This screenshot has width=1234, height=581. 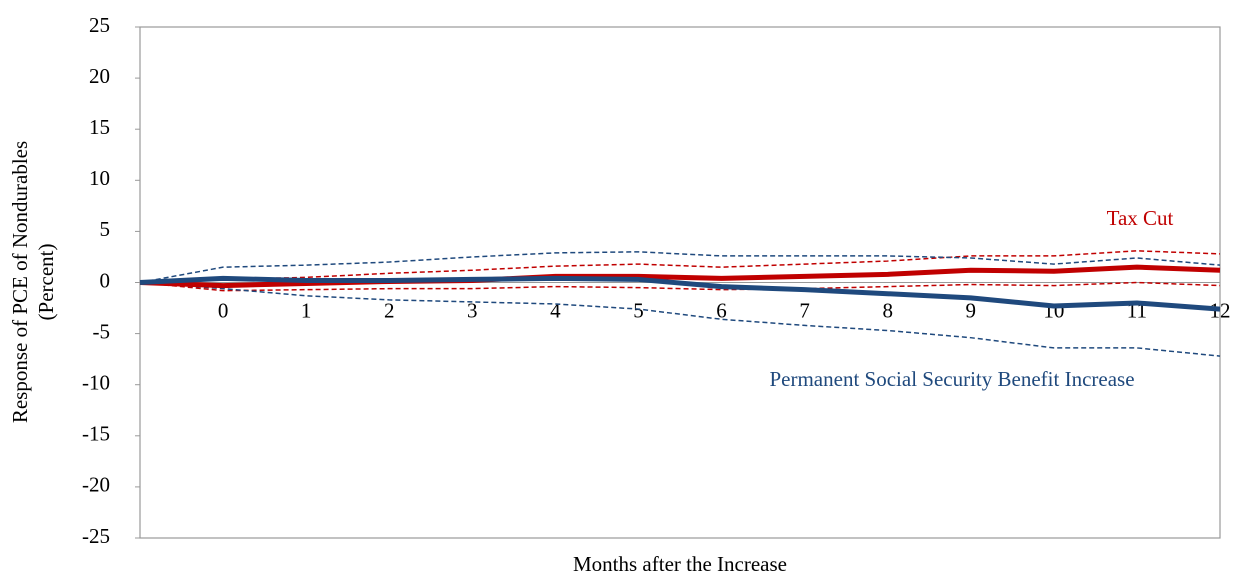 What do you see at coordinates (306, 310) in the screenshot?
I see `x-tick-label: 1` at bounding box center [306, 310].